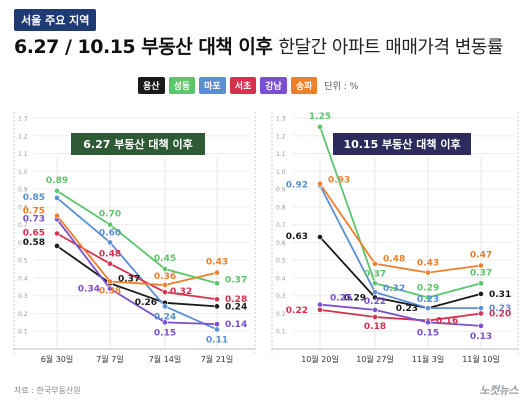 Image resolution: width=530 pixels, height=403 pixels. Describe the element at coordinates (110, 255) in the screenshot. I see `panel-1-data-label: 0.48` at that location.